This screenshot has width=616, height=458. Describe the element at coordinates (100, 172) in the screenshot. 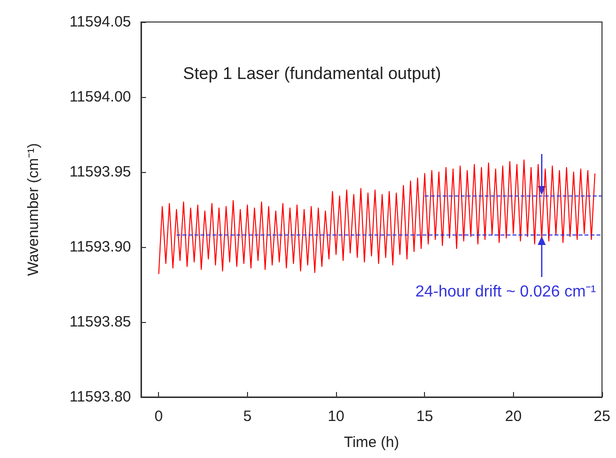

I see `y-tick-label: 11593.95` at that location.